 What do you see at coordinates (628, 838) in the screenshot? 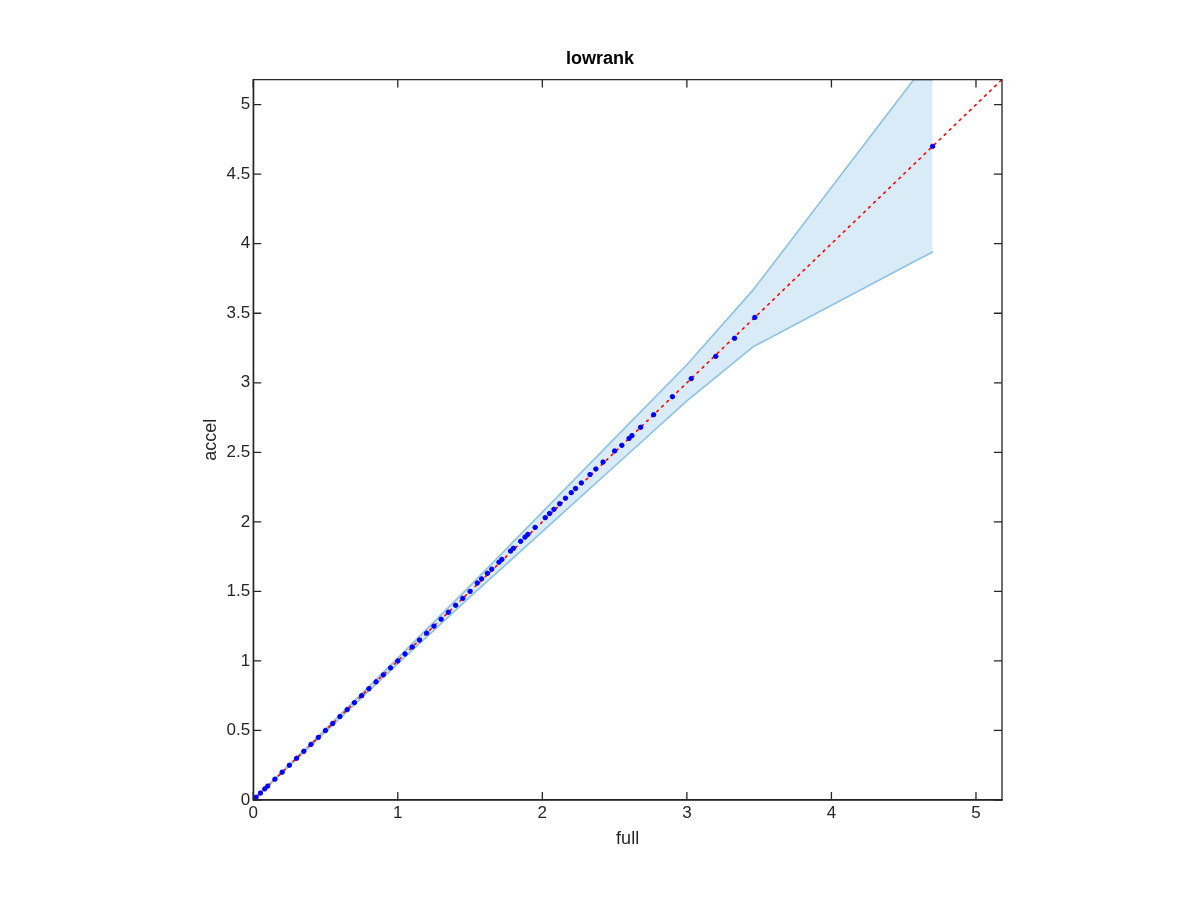
I see `x-axis-title: full` at bounding box center [628, 838].